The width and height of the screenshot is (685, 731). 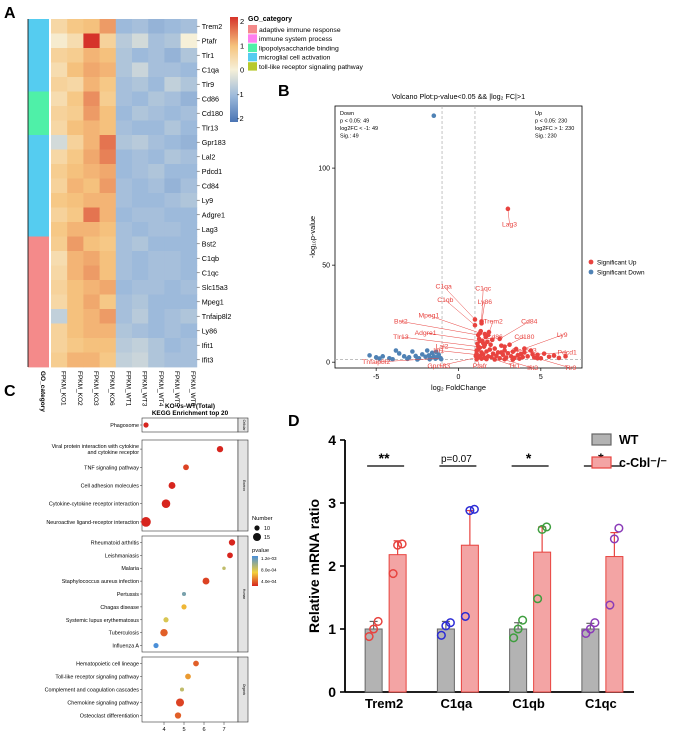 I want to click on kegg-term-label: Neuroactive ligand-receptor interaction, so click(x=92, y=523).